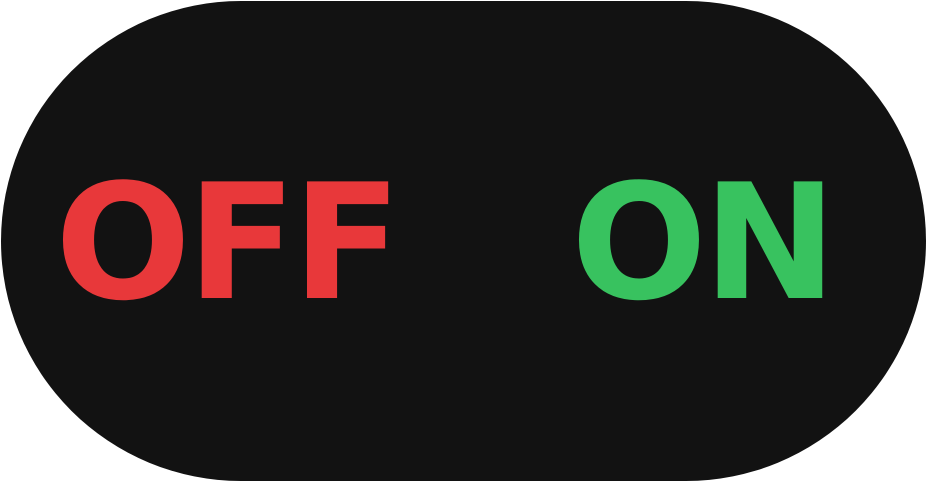 This screenshot has height=482, width=931. Describe the element at coordinates (228, 242) in the screenshot. I see `off-label: OFF` at that location.